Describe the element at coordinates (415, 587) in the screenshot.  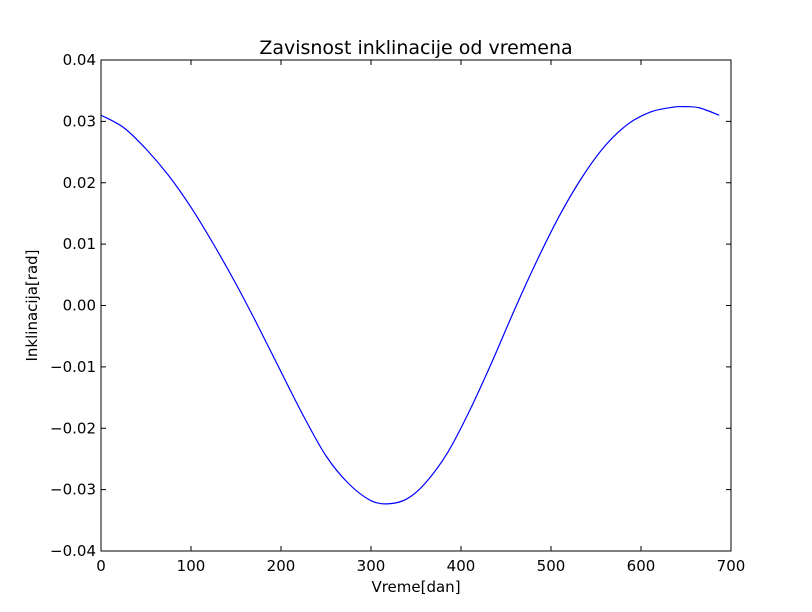
I see `x-axis-label: Vreme[dan]` at that location.